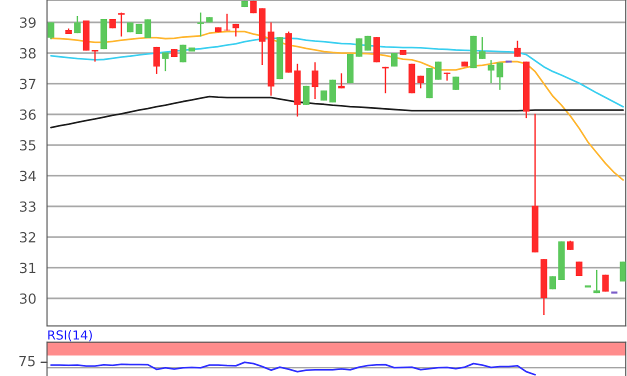 The width and height of the screenshot is (627, 376). I want to click on y-tick-label: 34, so click(28, 176).